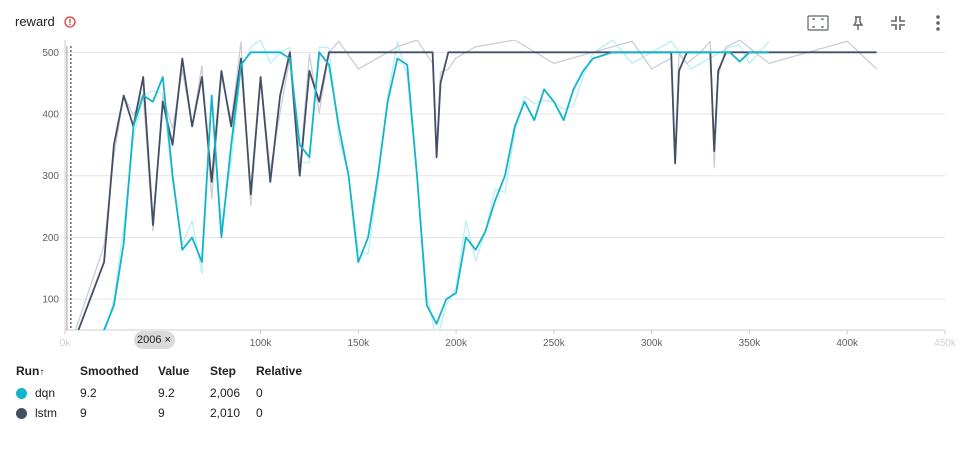 This screenshot has width=963, height=475. Describe the element at coordinates (938, 23) in the screenshot. I see `more-vert-icon` at that location.